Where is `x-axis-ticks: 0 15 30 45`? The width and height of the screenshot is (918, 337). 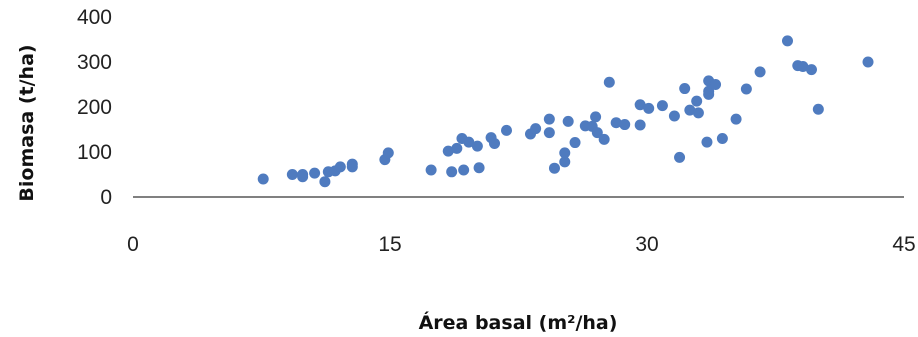
x-axis-ticks: 0 15 30 45 is located at coordinates (521, 244).